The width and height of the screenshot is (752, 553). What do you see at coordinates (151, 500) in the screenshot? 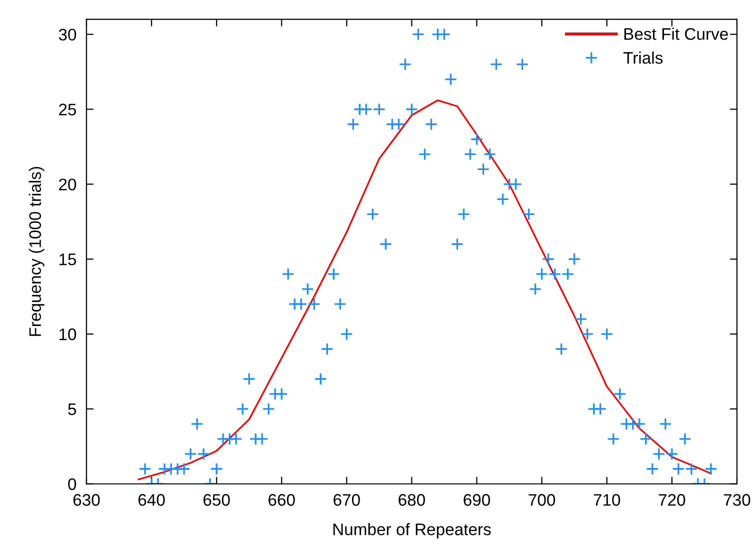
I see `x-tick-label: 640` at bounding box center [151, 500].